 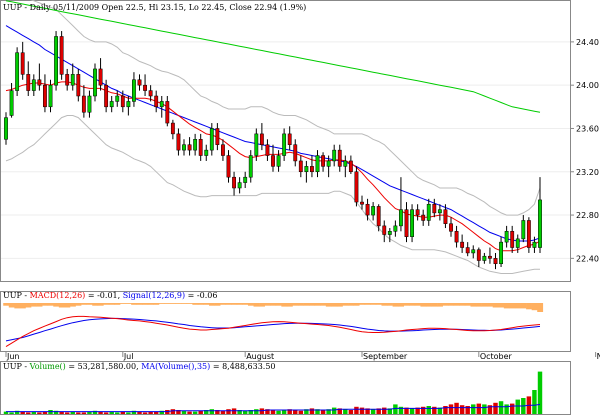 What do you see at coordinates (587, 128) in the screenshot?
I see `y-tick-label: 23.60` at bounding box center [587, 128].